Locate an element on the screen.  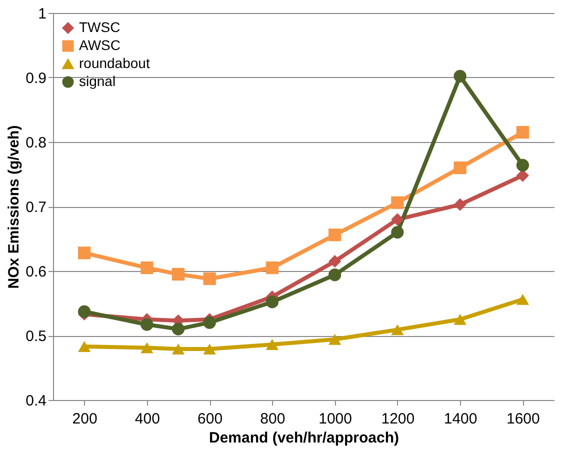
x-tick-label: 400 is located at coordinates (147, 419).